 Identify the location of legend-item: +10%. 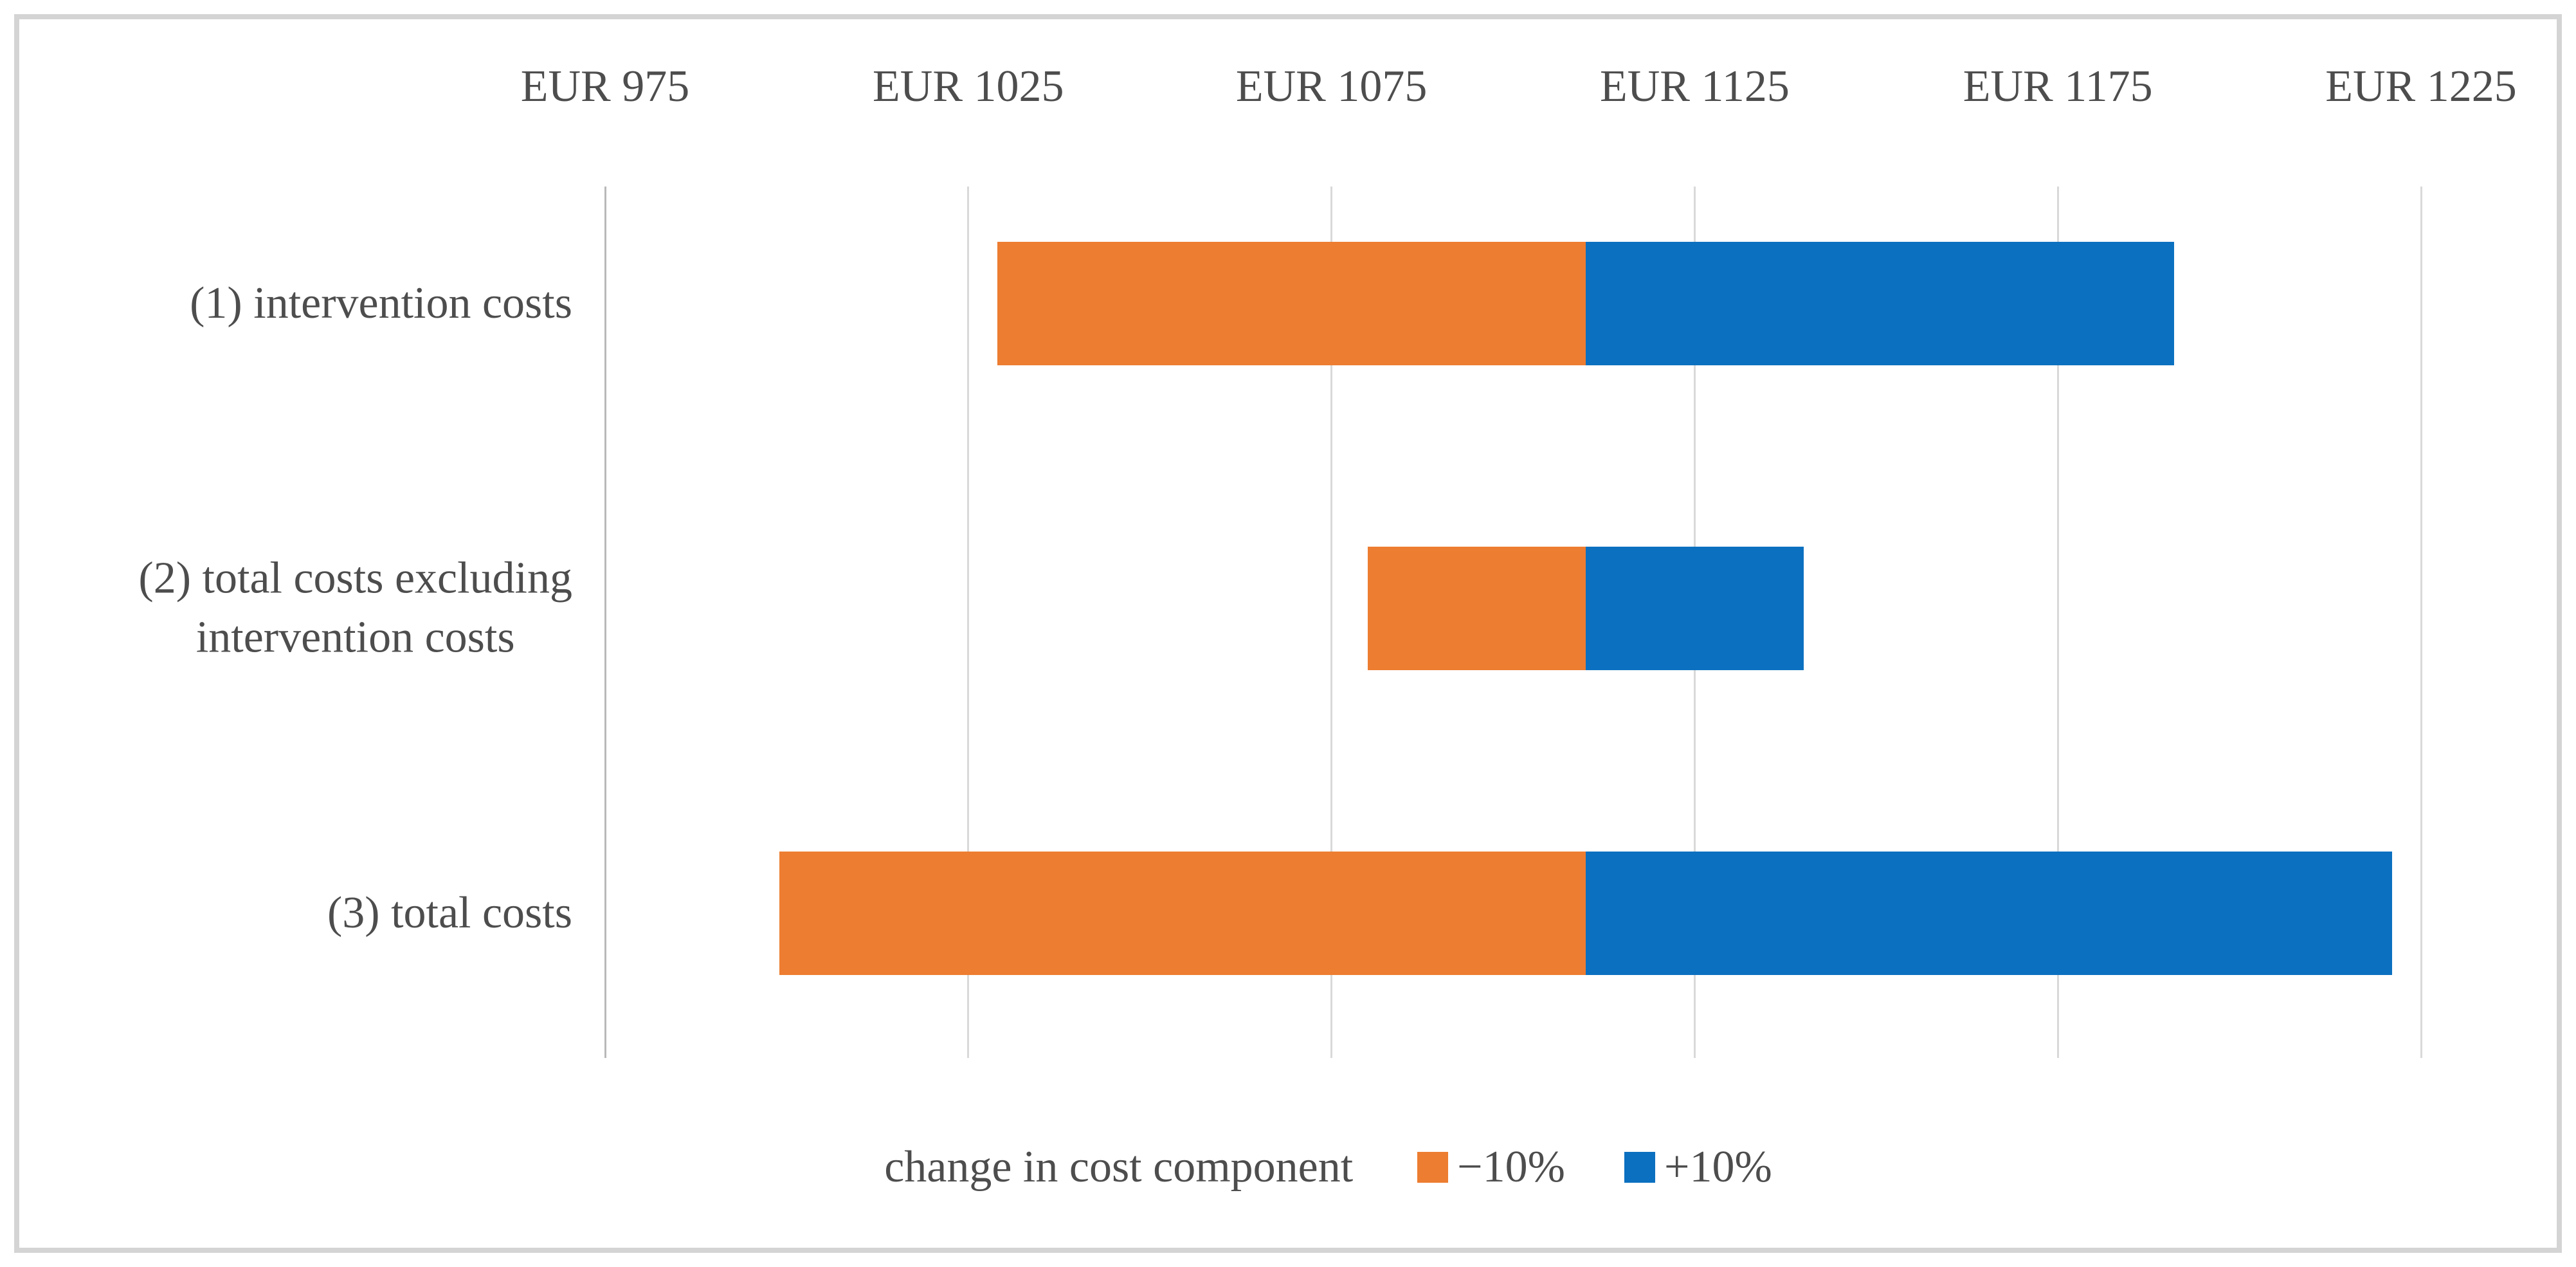
(1698, 1167).